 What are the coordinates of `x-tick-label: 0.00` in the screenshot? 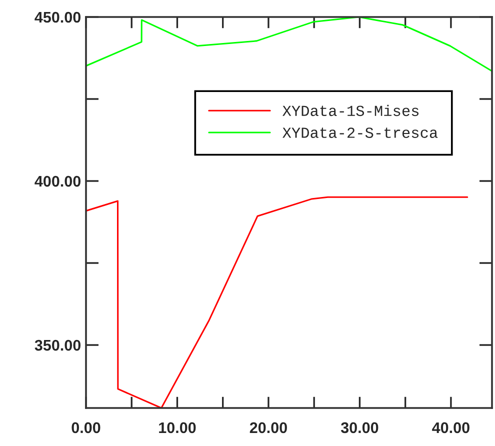 It's located at (86, 428).